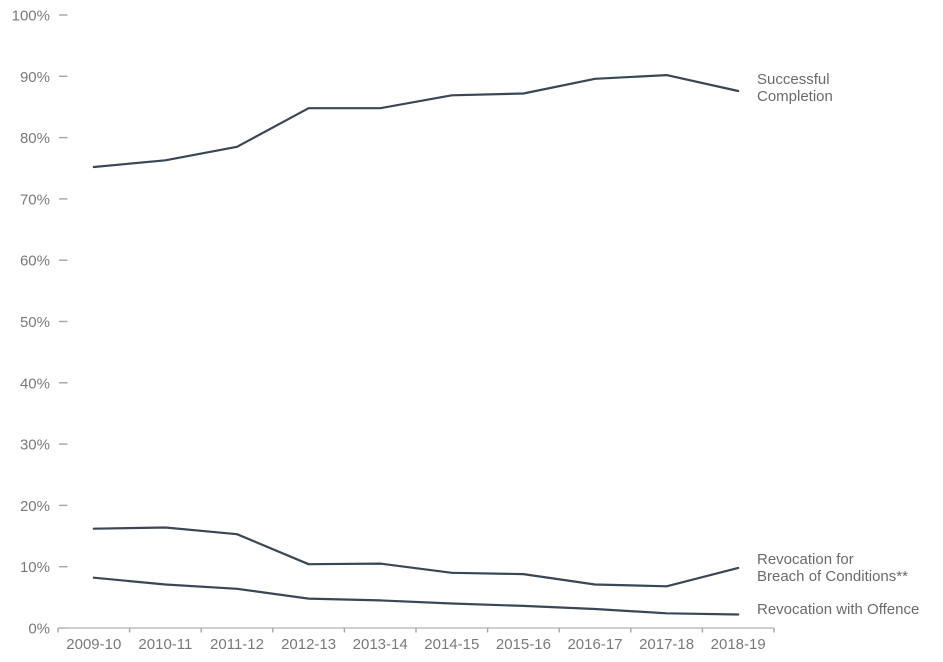 The width and height of the screenshot is (943, 662). I want to click on y-axis-tick-label: 40%, so click(35, 383).